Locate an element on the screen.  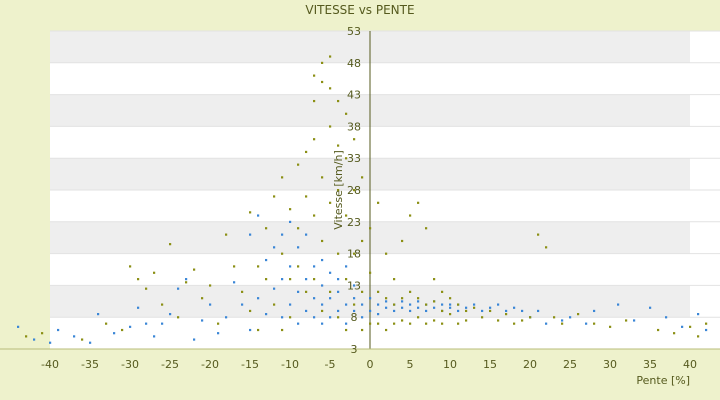
y-tick-label: 8 is located at coordinates (354, 317).